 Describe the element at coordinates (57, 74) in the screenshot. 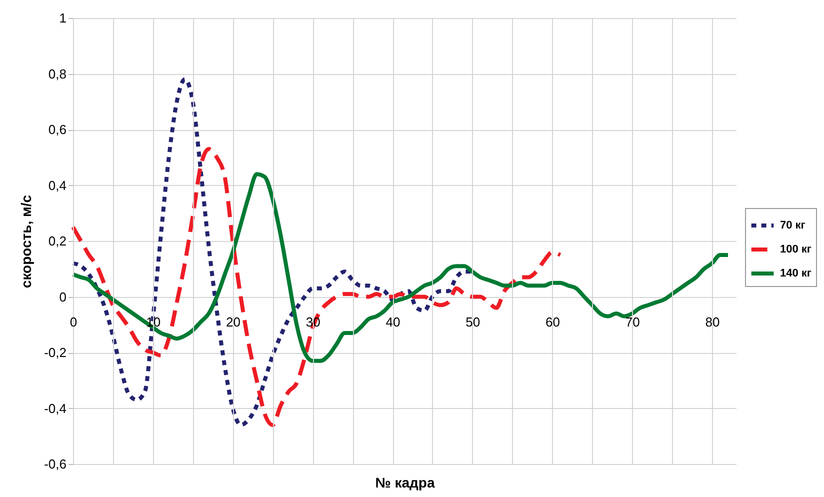

I see `y-tick-label: 0,8` at that location.